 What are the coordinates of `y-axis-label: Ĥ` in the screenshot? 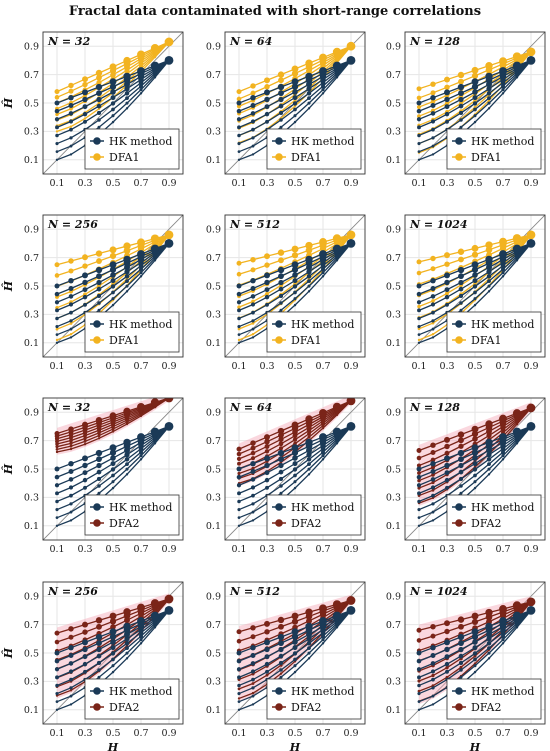 It's located at (8, 286).